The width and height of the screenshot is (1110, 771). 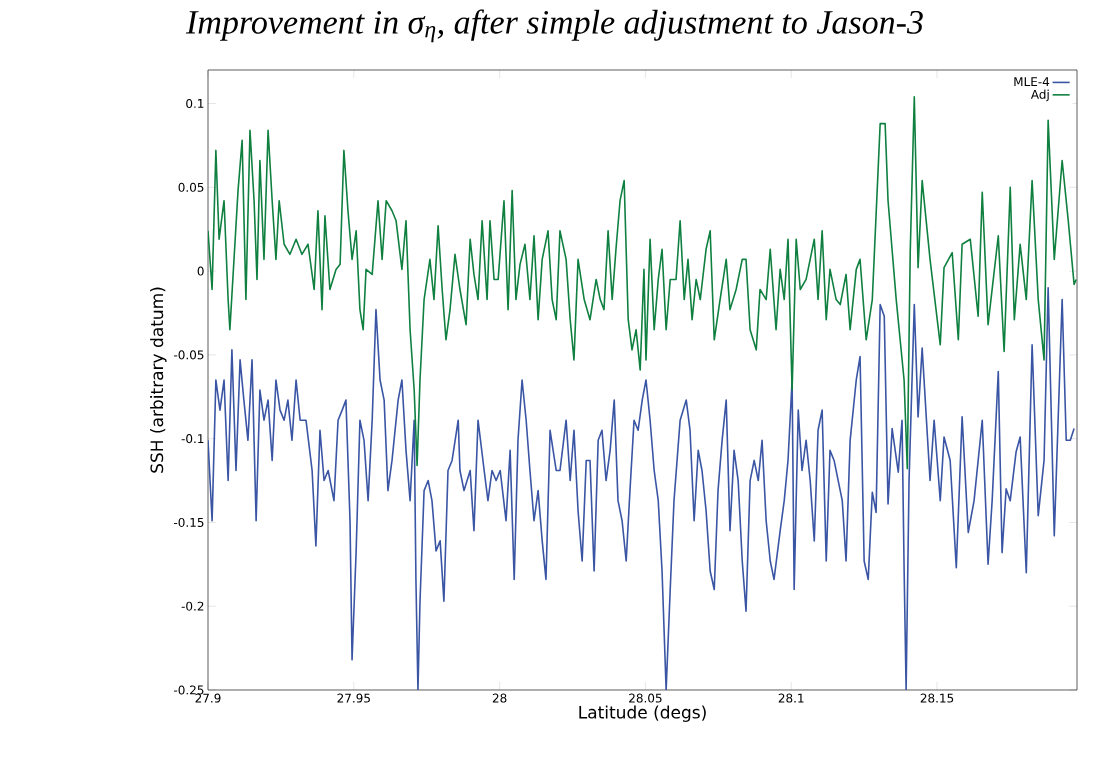 I want to click on y-tick-label: 0, so click(x=200, y=271).